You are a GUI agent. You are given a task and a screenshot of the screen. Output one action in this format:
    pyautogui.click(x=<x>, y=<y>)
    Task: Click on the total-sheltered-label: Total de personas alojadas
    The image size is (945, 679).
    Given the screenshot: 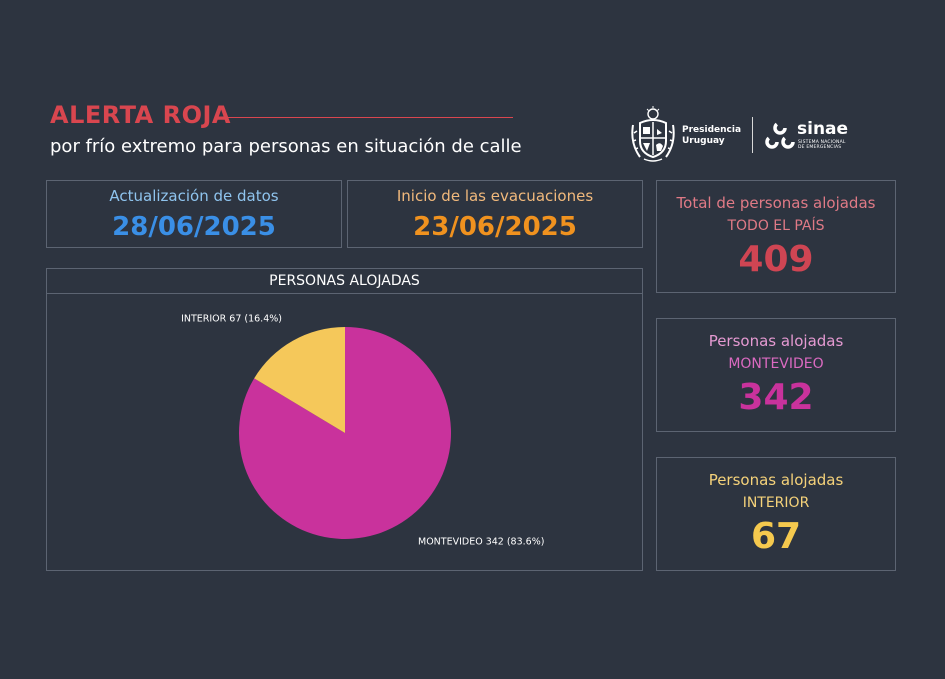 What is the action you would take?
    pyautogui.click(x=776, y=203)
    